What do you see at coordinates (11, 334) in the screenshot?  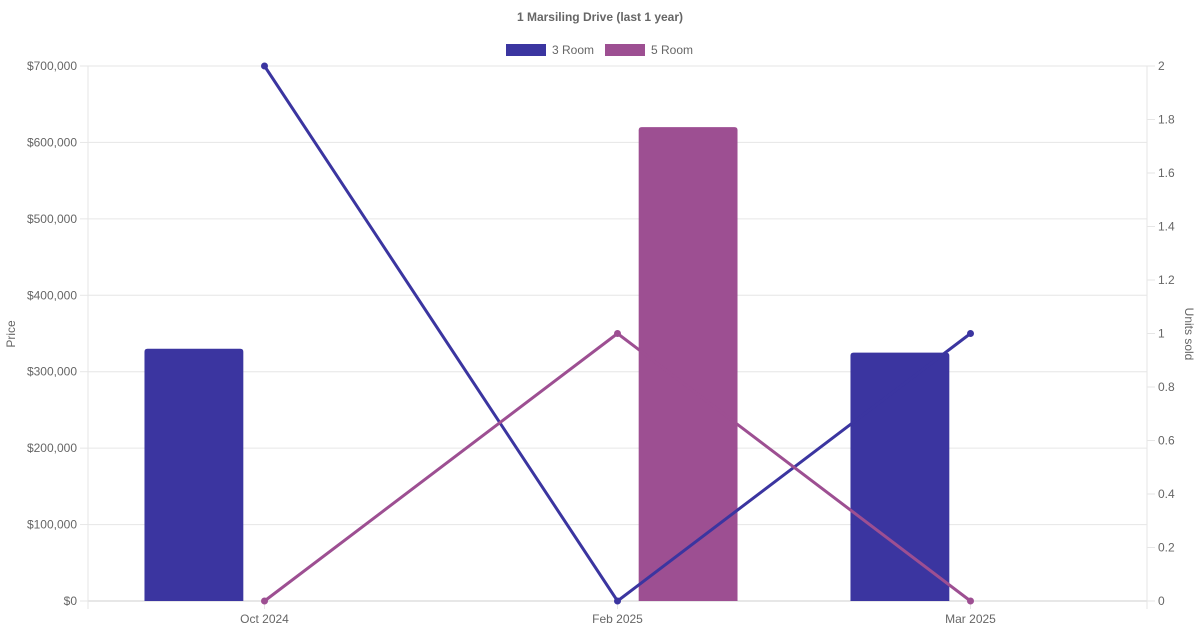 I see `y-axis-left-title: Price` at bounding box center [11, 334].